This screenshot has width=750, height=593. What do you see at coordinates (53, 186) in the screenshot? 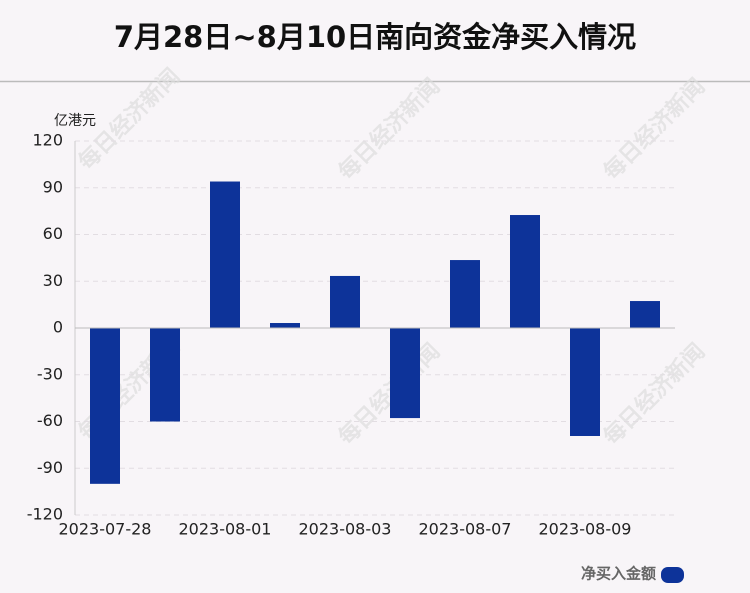
I see `y-tick-label: 90` at bounding box center [53, 186].